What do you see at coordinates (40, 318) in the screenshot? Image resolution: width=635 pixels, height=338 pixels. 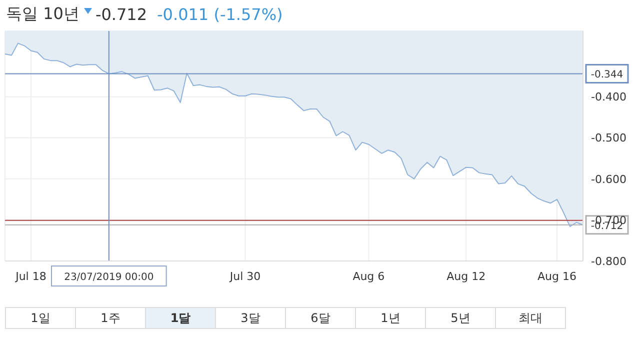 I see `text: 1일` at bounding box center [40, 318].